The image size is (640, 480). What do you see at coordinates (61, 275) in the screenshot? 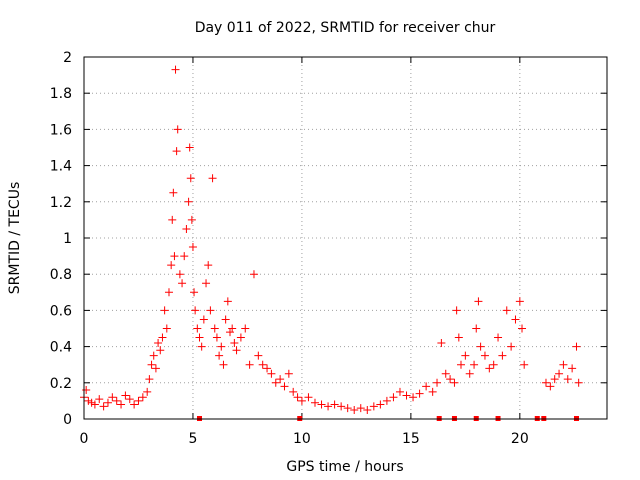
I see `y-tick-label: 0.8` at bounding box center [61, 275].